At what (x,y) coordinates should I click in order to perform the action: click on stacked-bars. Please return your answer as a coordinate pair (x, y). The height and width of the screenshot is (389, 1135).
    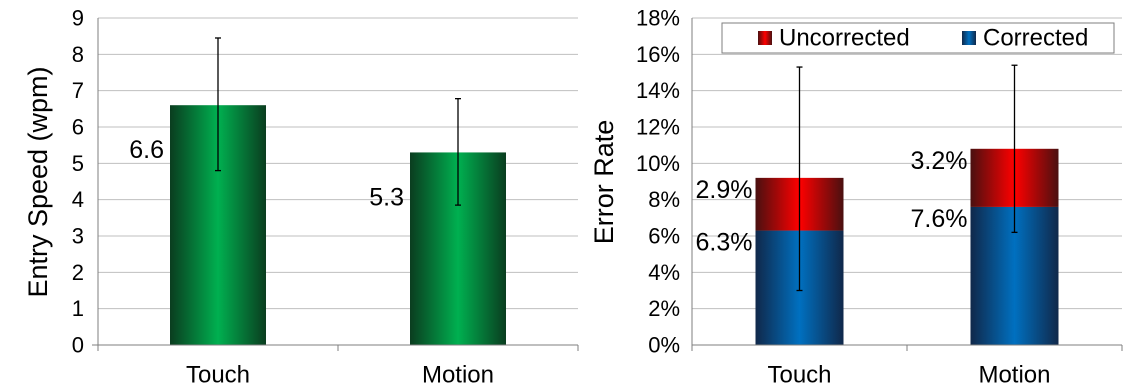
    Looking at the image, I should click on (907, 246).